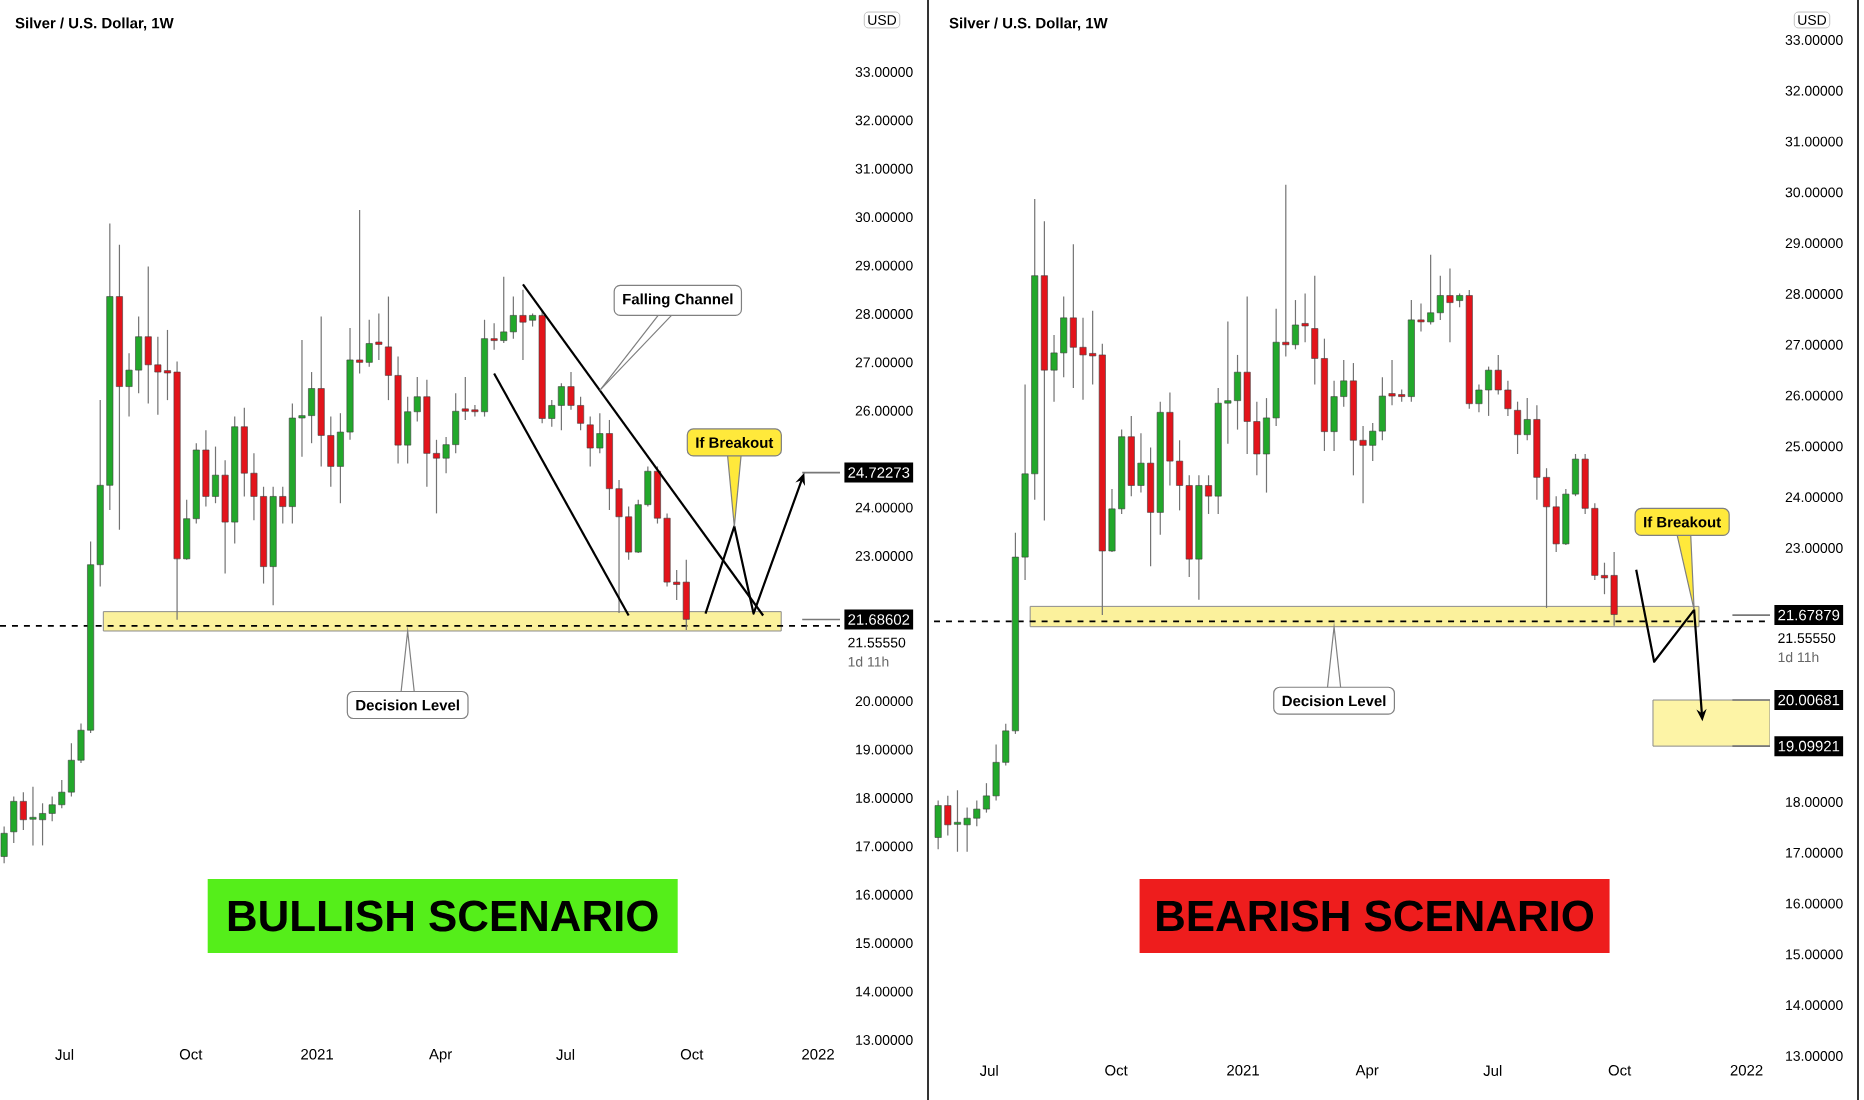  Describe the element at coordinates (443, 916) in the screenshot. I see `annotation: BULLISH SCENARIO` at that location.